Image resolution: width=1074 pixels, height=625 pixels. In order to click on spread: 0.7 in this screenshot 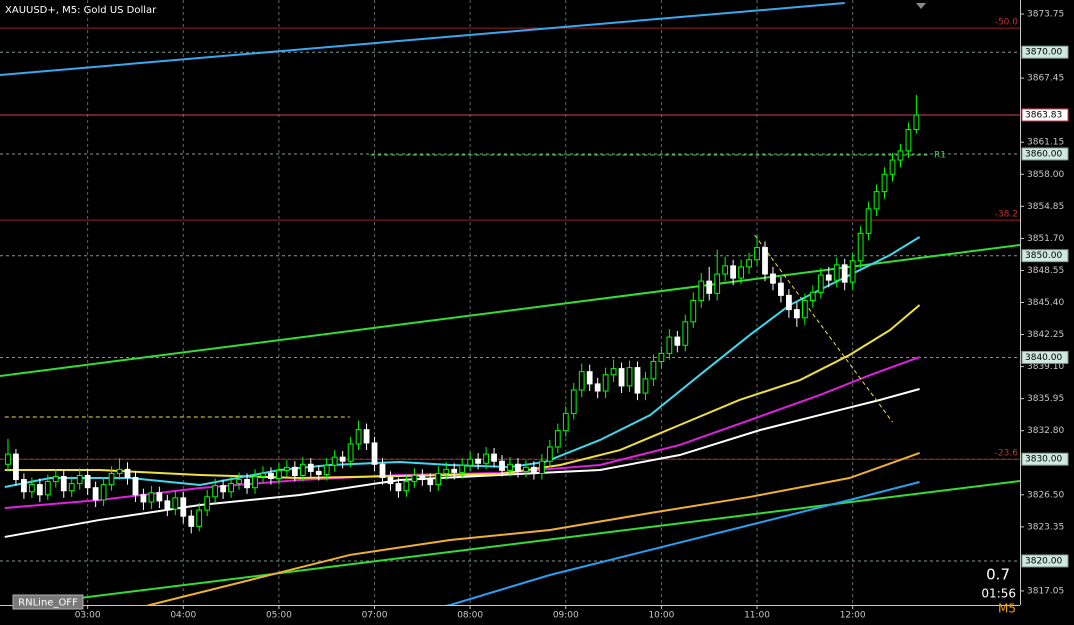, I will do `click(998, 575)`.